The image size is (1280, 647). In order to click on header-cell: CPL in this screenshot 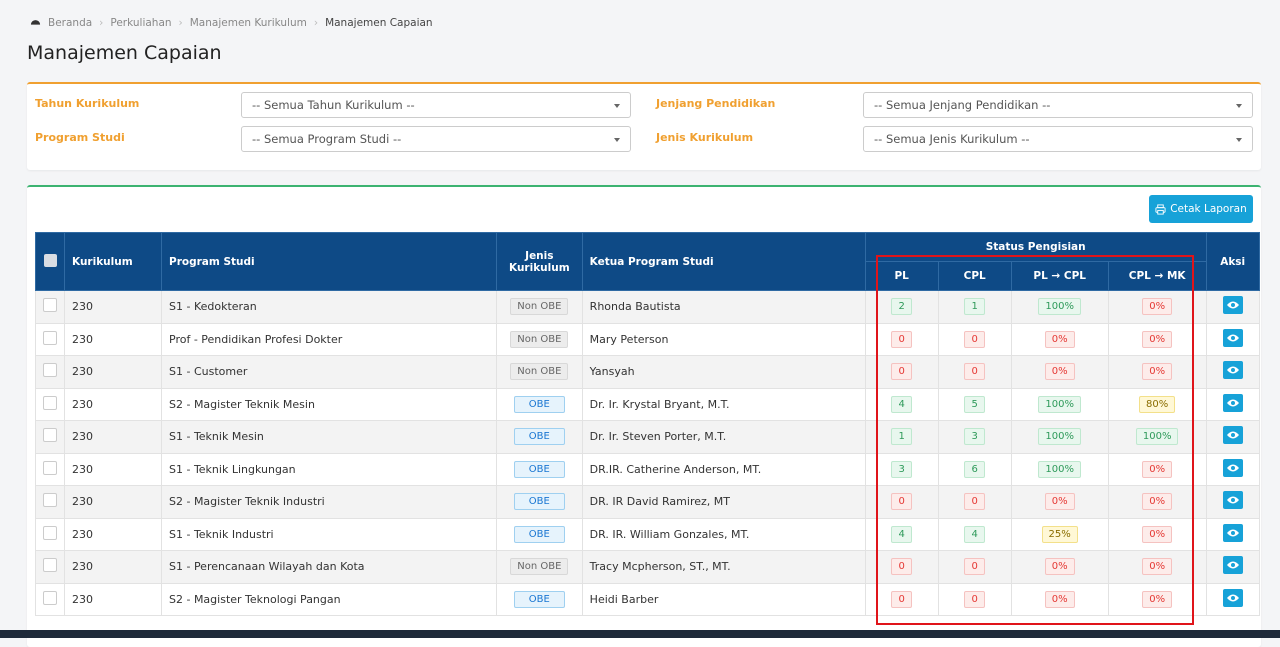, I will do `click(974, 276)`.